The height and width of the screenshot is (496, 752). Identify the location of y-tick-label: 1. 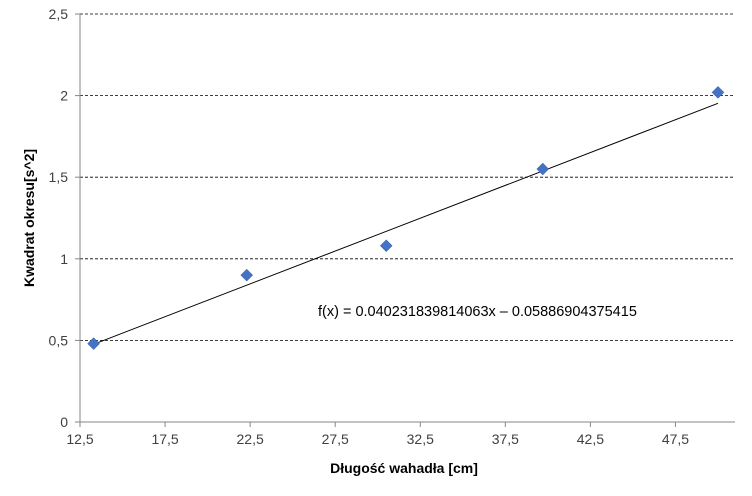
(64, 259).